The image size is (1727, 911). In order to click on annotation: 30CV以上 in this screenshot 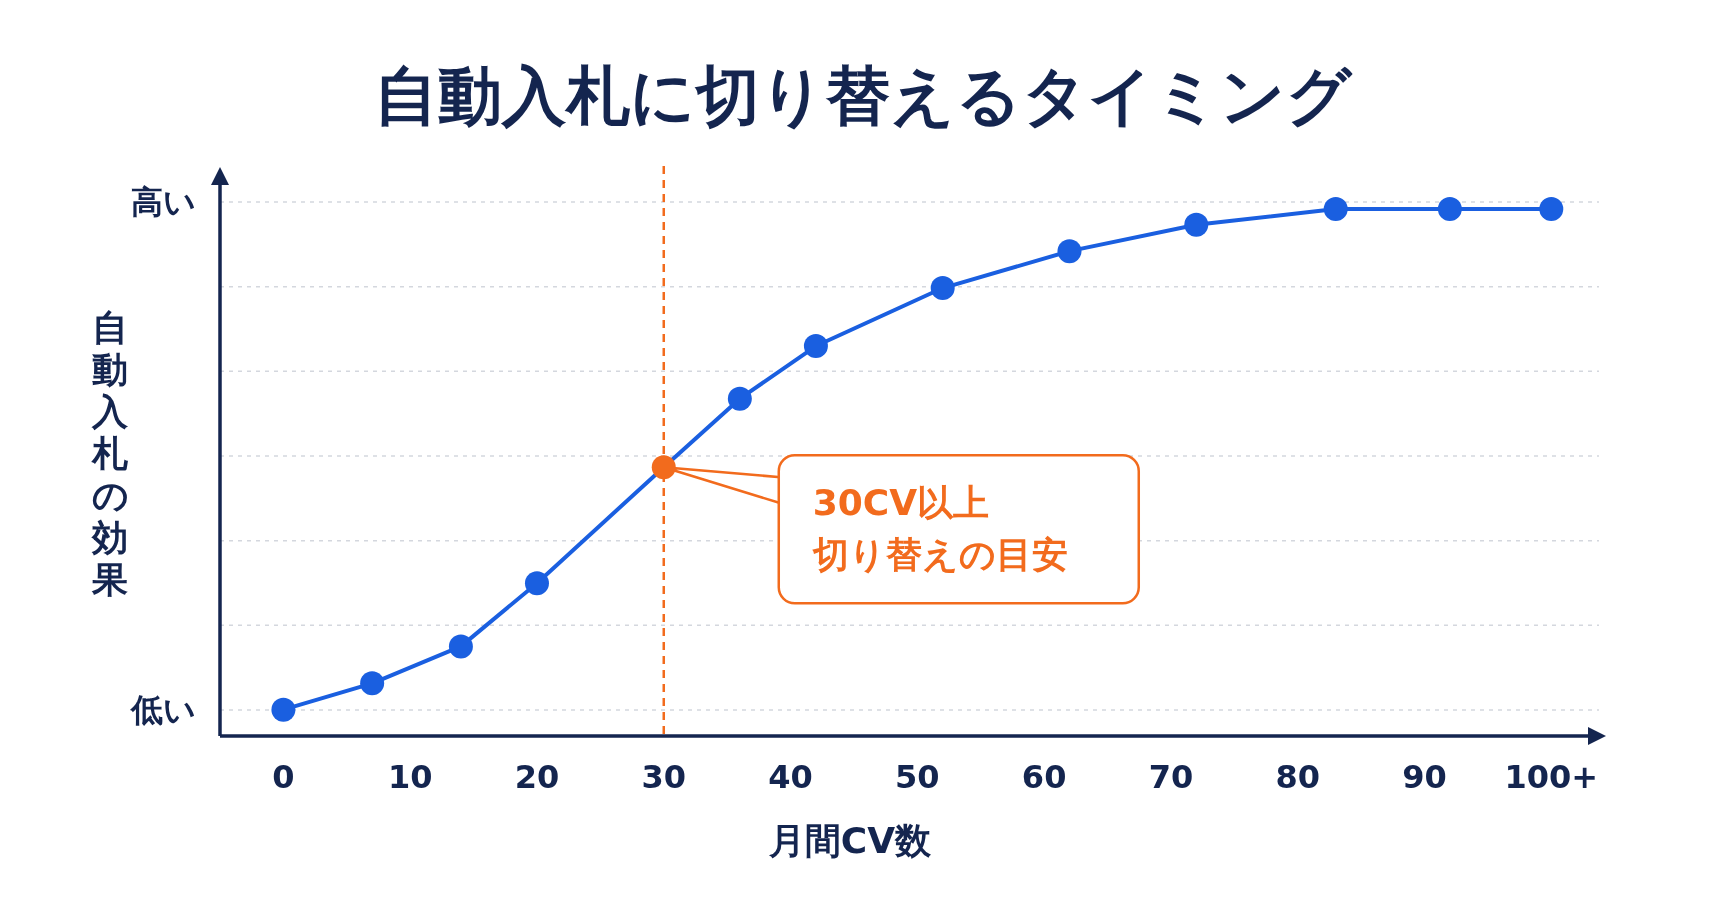, I will do `click(901, 503)`.